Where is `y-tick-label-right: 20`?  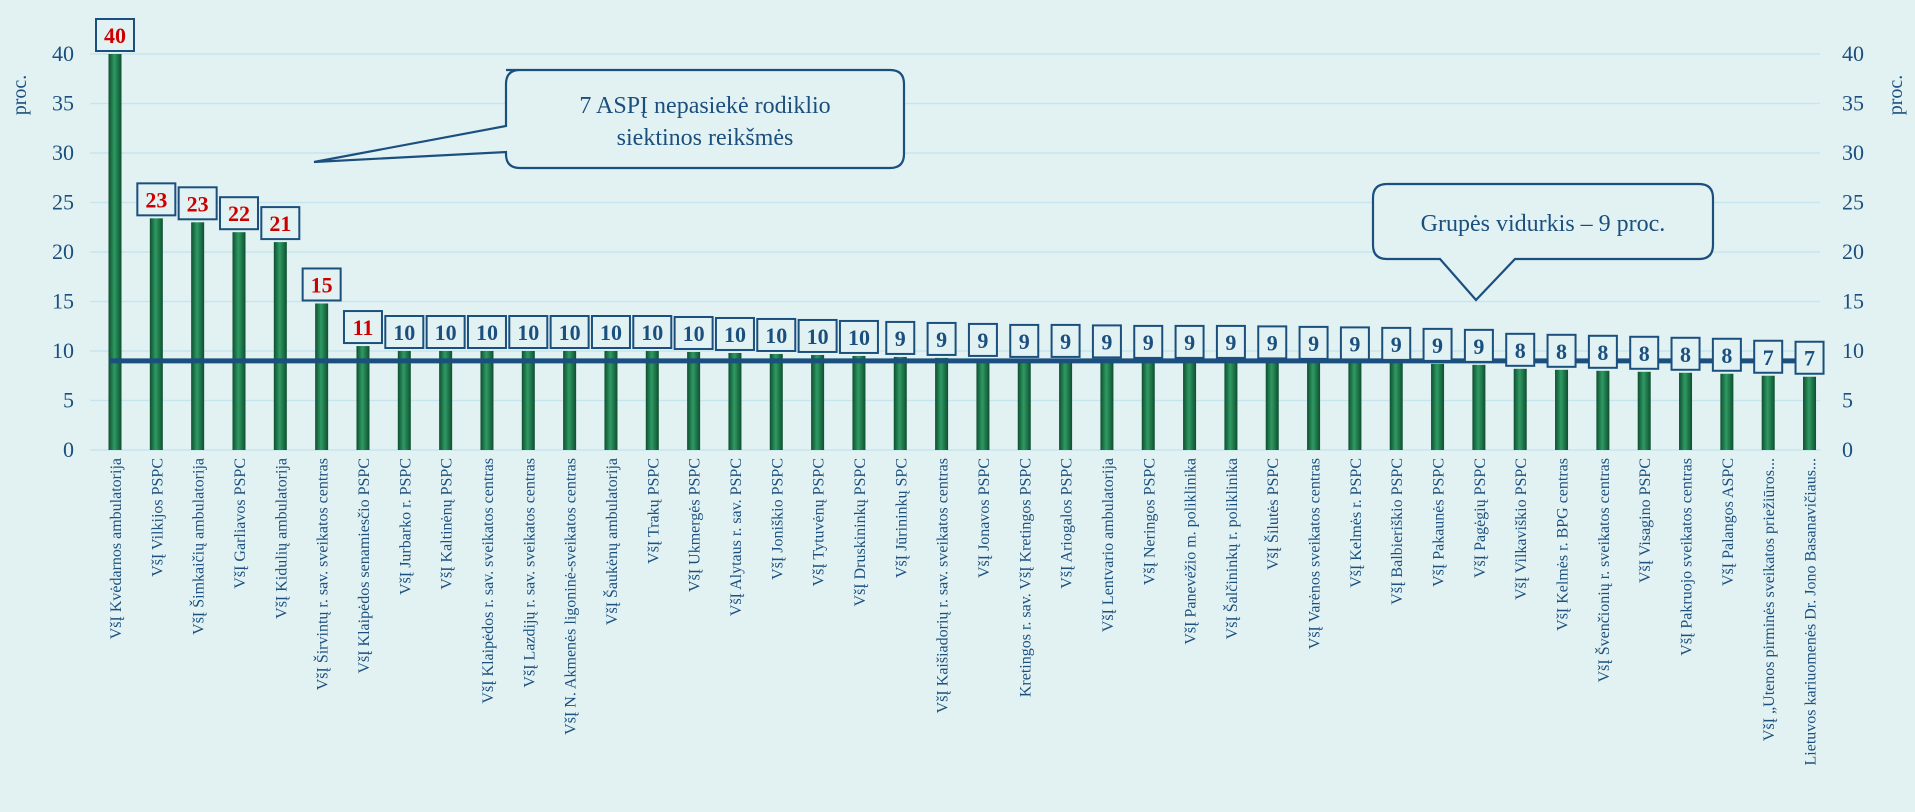 y-tick-label-right: 20 is located at coordinates (1853, 251).